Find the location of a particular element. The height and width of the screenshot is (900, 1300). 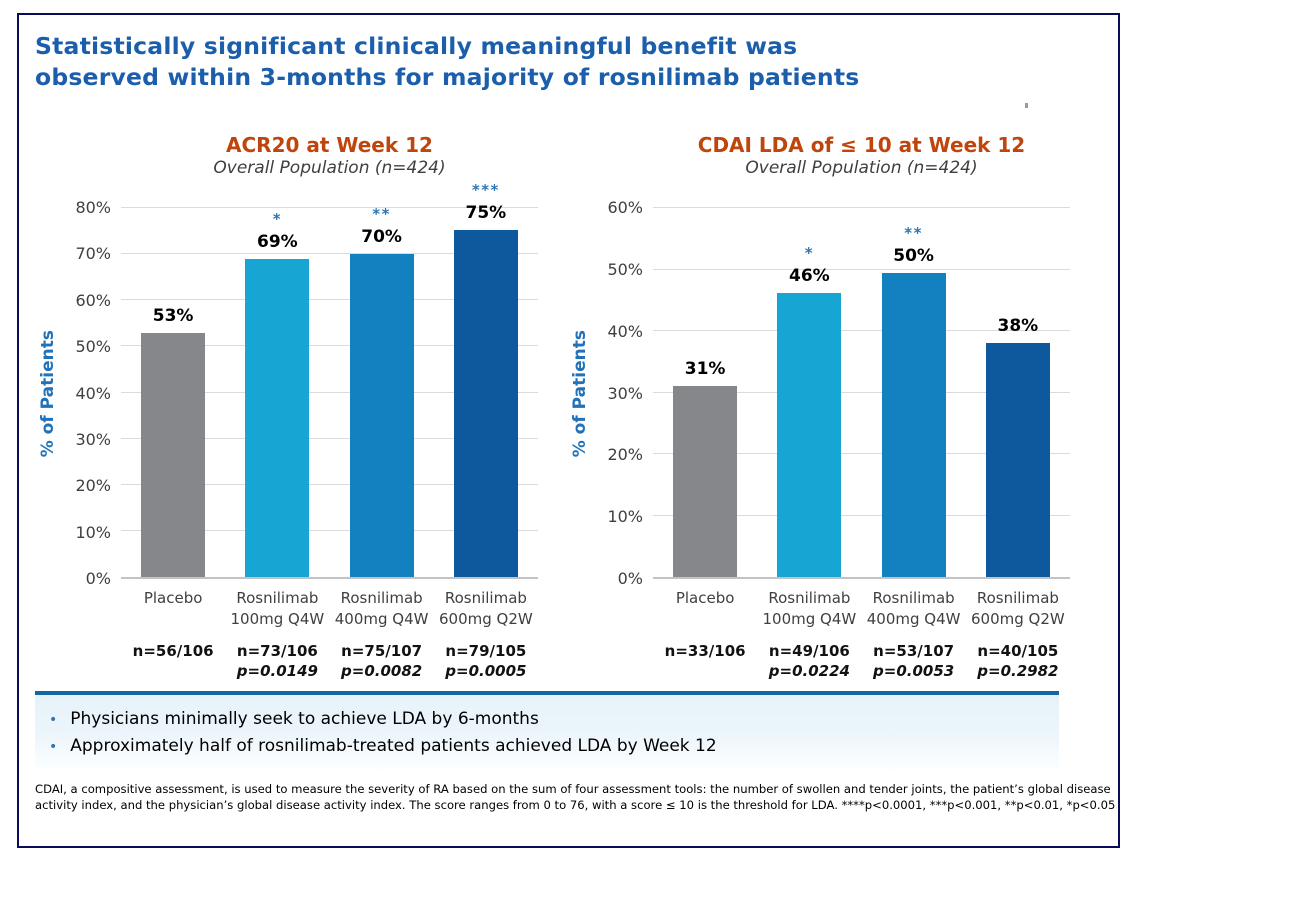

n-label: n=73/106 is located at coordinates (277, 651).